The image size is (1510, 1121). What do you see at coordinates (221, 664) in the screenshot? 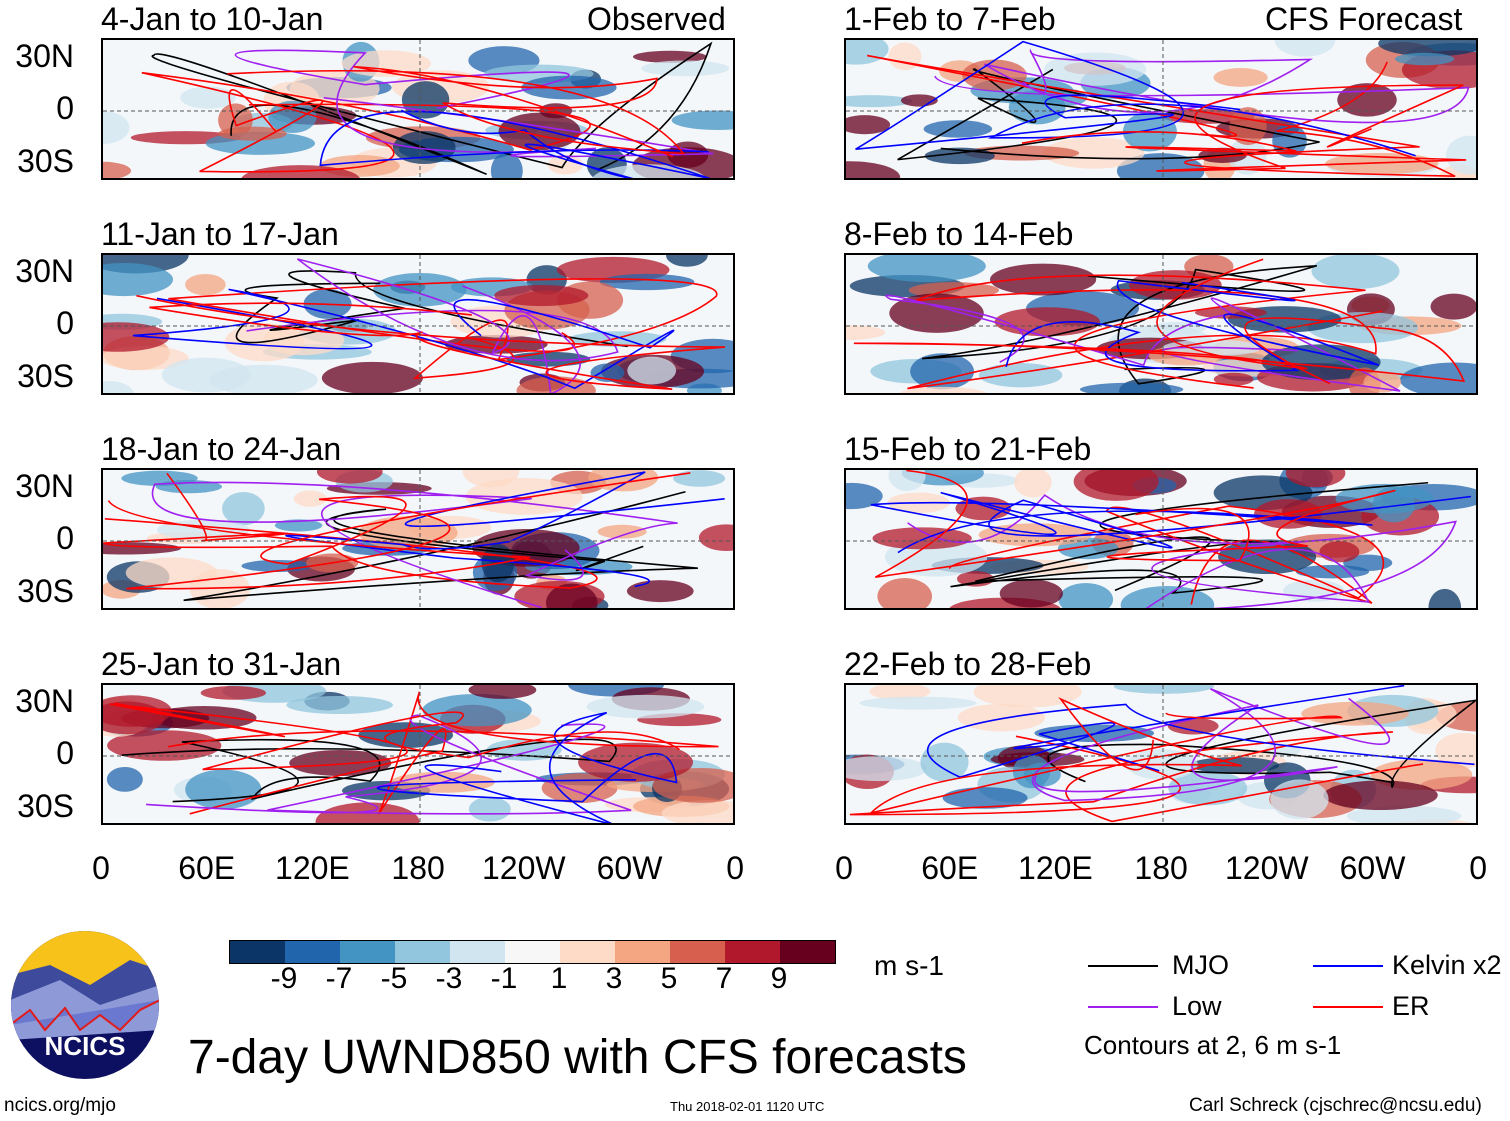
I see `panel-title: 25-Jan to 31-Jan` at bounding box center [221, 664].